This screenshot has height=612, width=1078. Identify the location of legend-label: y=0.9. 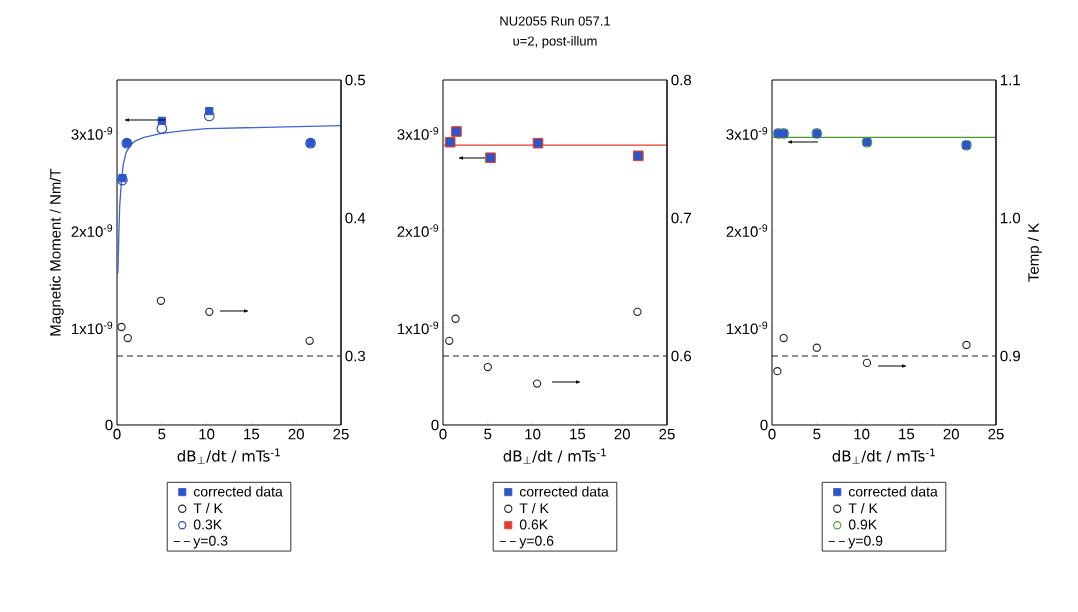
(865, 542).